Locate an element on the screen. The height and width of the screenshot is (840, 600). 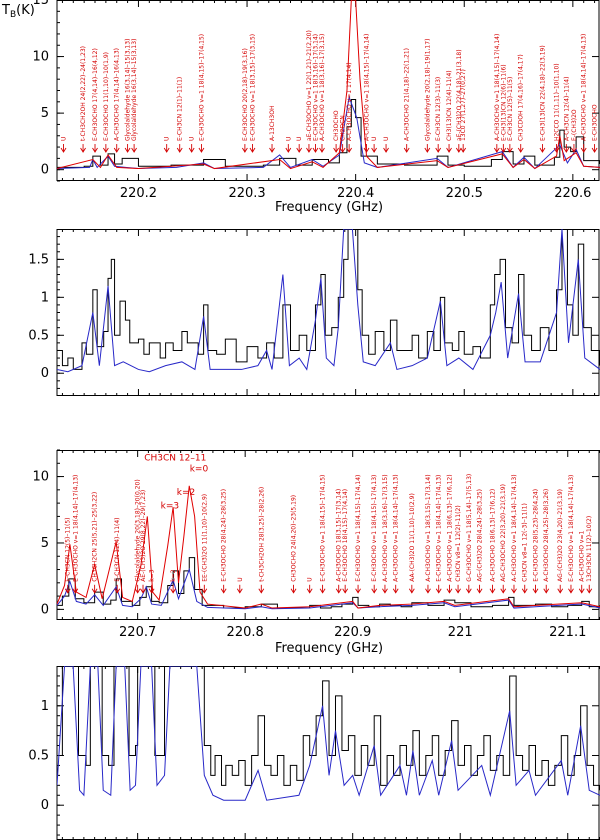
line-id-label: A-CH3OCHO 18(3,15)–17(3,14) is located at coordinates (339, 535).